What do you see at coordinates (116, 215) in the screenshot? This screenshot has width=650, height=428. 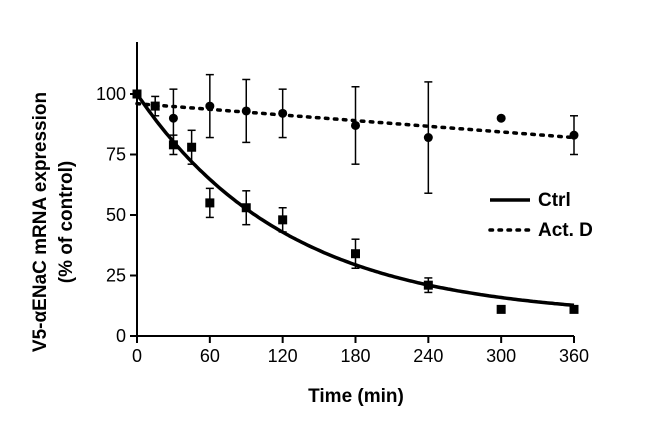 I see `y-tick-label: 50` at bounding box center [116, 215].